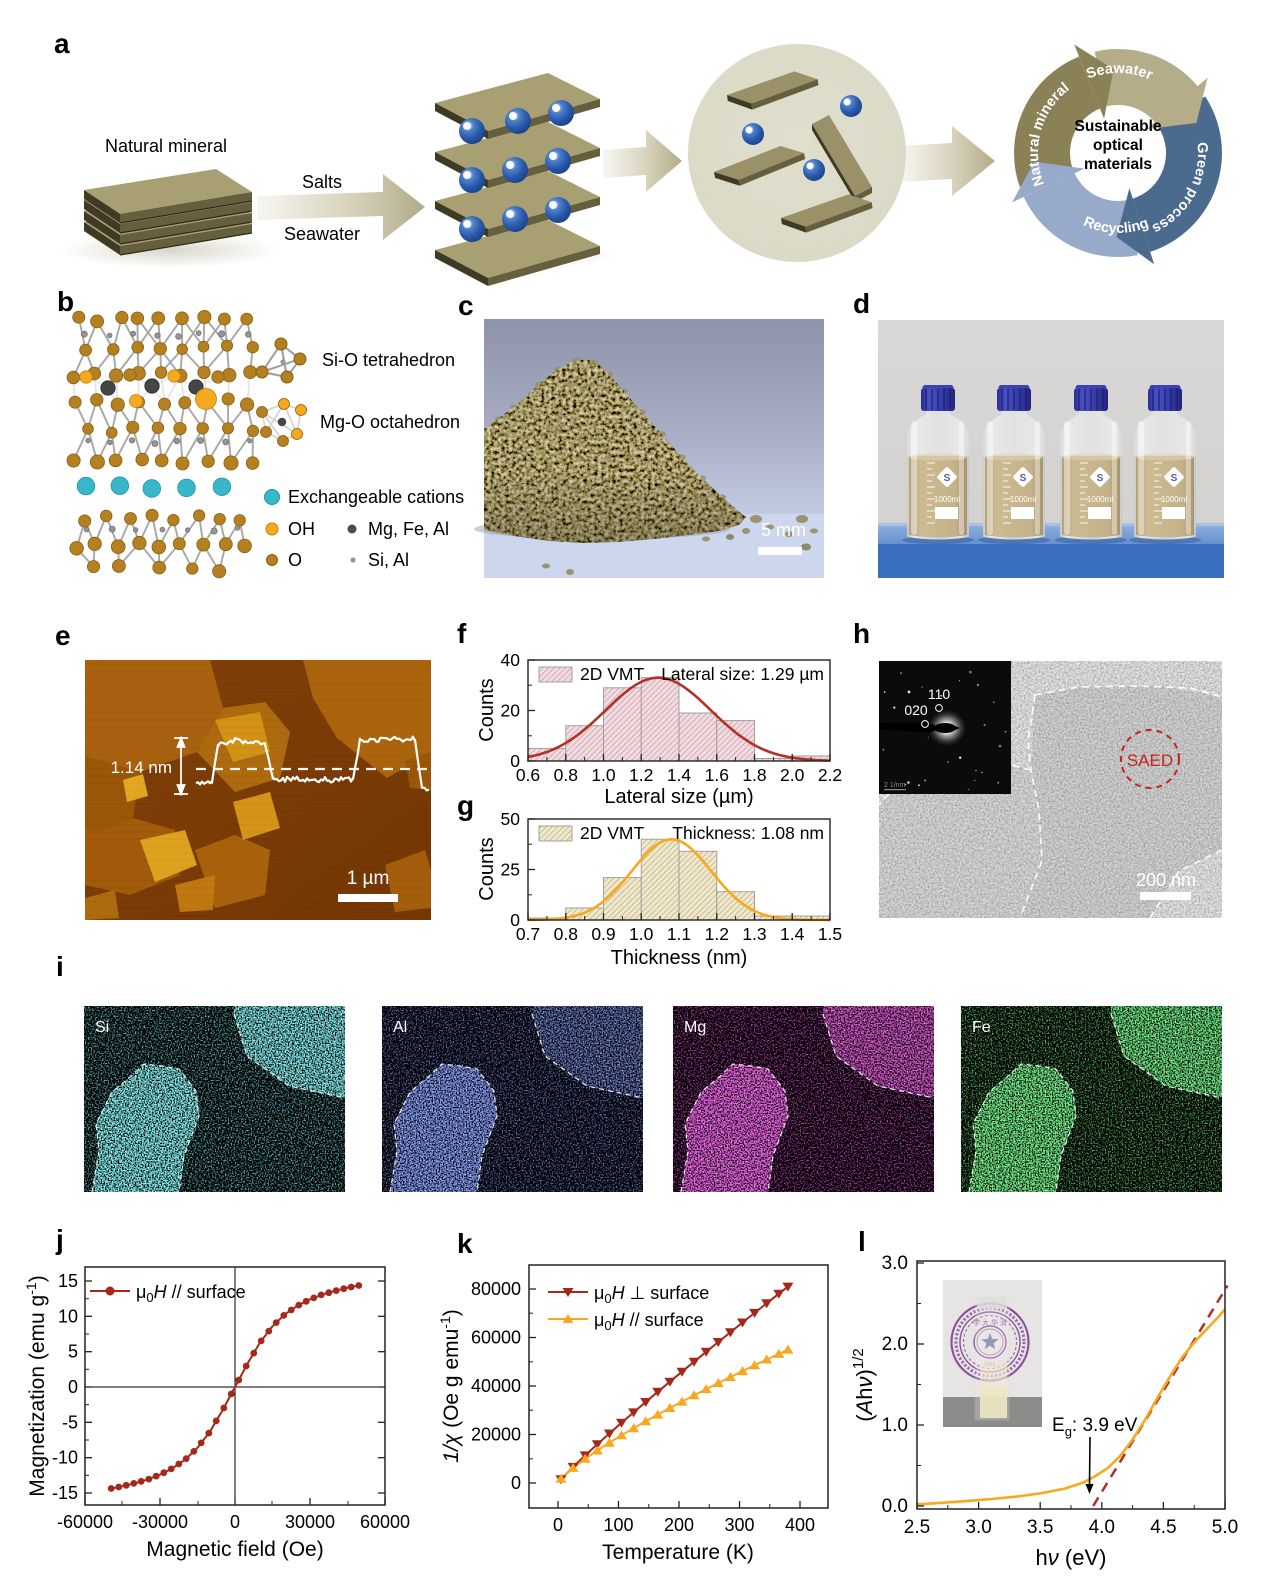  Describe the element at coordinates (166, 146) in the screenshot. I see `svg-text: Natural mineral` at that location.